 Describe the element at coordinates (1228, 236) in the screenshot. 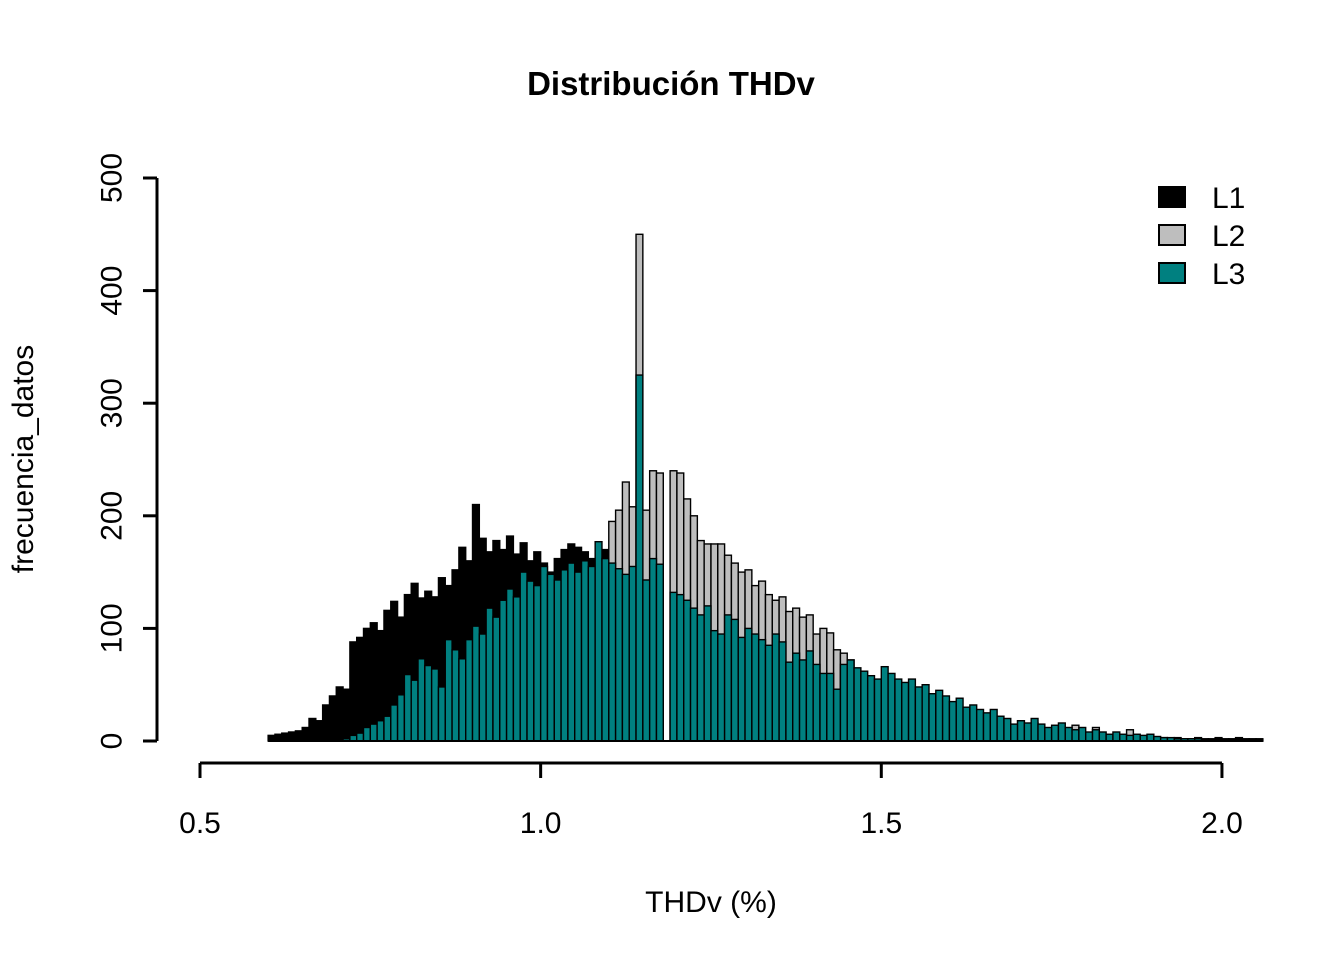

I see `legend-label-l2: L2` at that location.